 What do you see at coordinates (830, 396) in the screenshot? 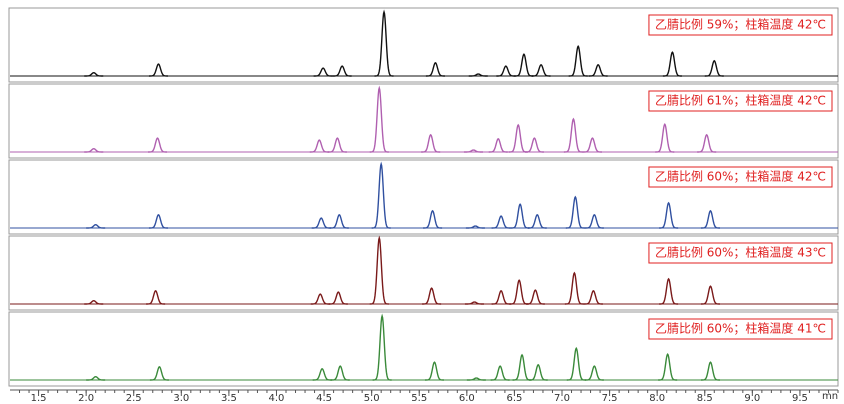
I see `x-axis-unit: mn` at bounding box center [830, 396].